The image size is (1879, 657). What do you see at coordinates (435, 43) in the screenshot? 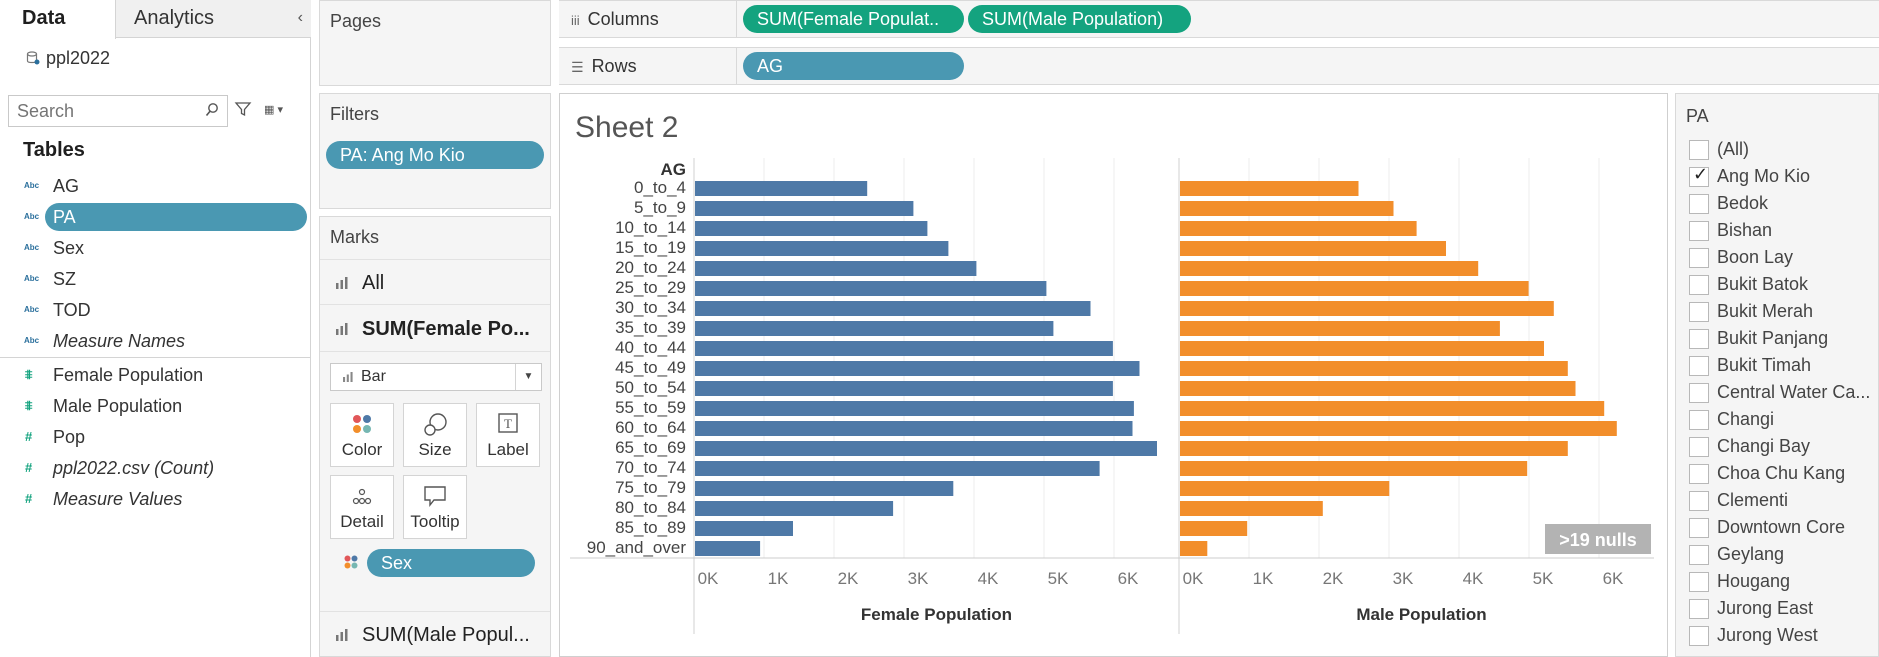
I see `pages-card: Pages` at bounding box center [435, 43].